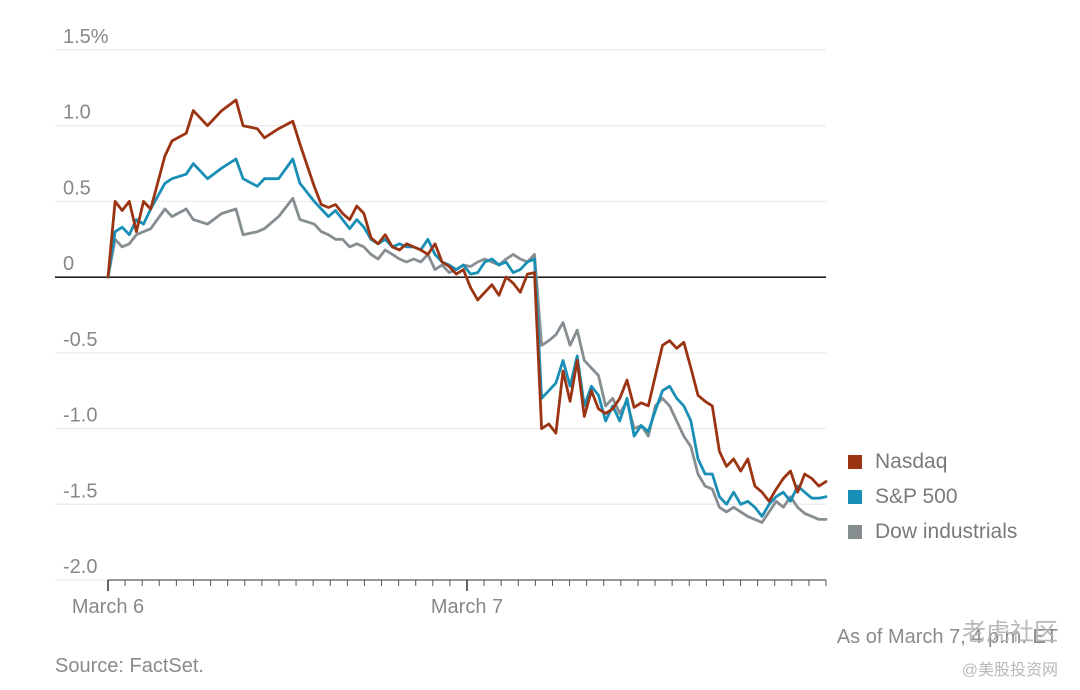 The width and height of the screenshot is (1080, 690). I want to click on y-tick-label: 0, so click(68, 264).